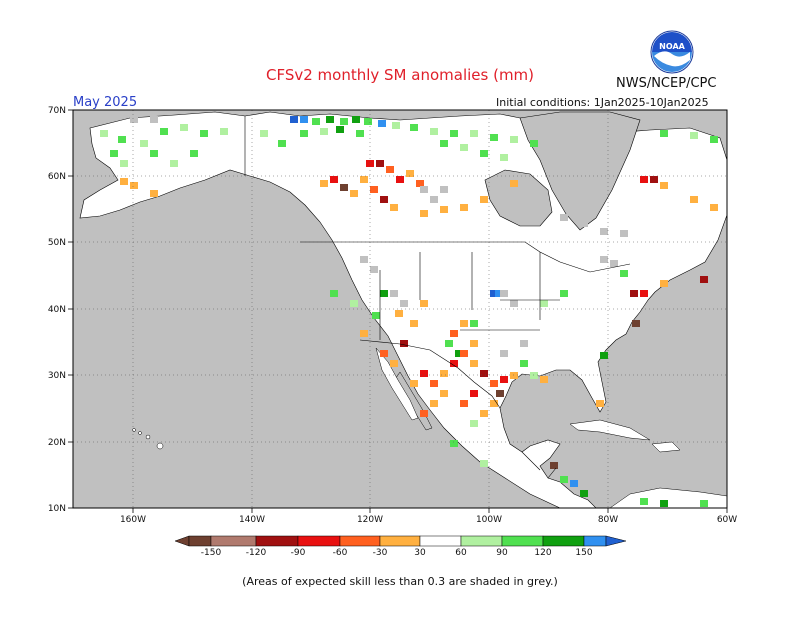 Image resolution: width=800 pixels, height=618 pixels. Describe the element at coordinates (583, 553) in the screenshot. I see `colorbar-tick-label: 150` at that location.